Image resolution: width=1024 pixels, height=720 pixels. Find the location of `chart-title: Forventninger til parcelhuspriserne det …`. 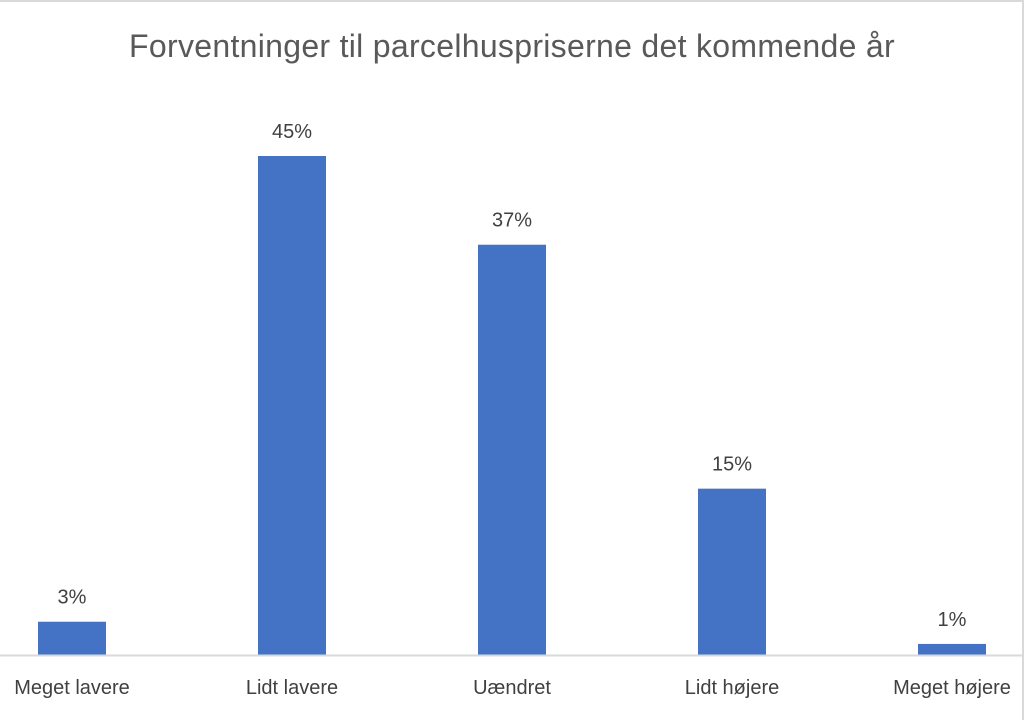

chart-title: Forventninger til parcelhuspriserne det … is located at coordinates (512, 46).